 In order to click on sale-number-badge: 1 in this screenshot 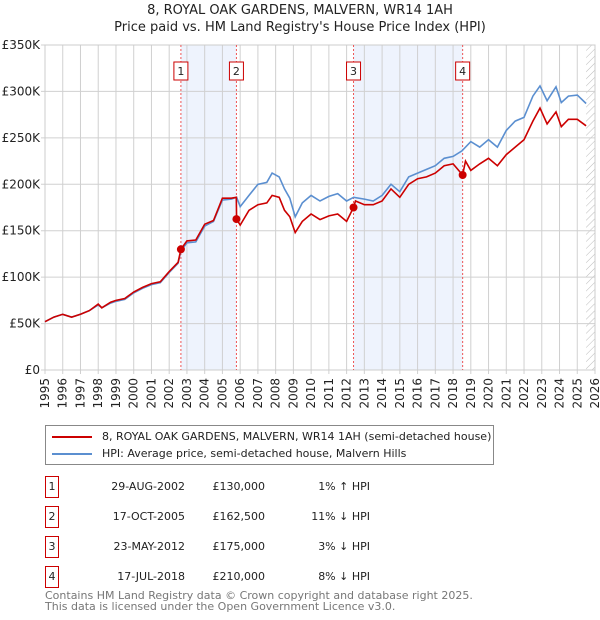, I will do `click(52, 487)`.